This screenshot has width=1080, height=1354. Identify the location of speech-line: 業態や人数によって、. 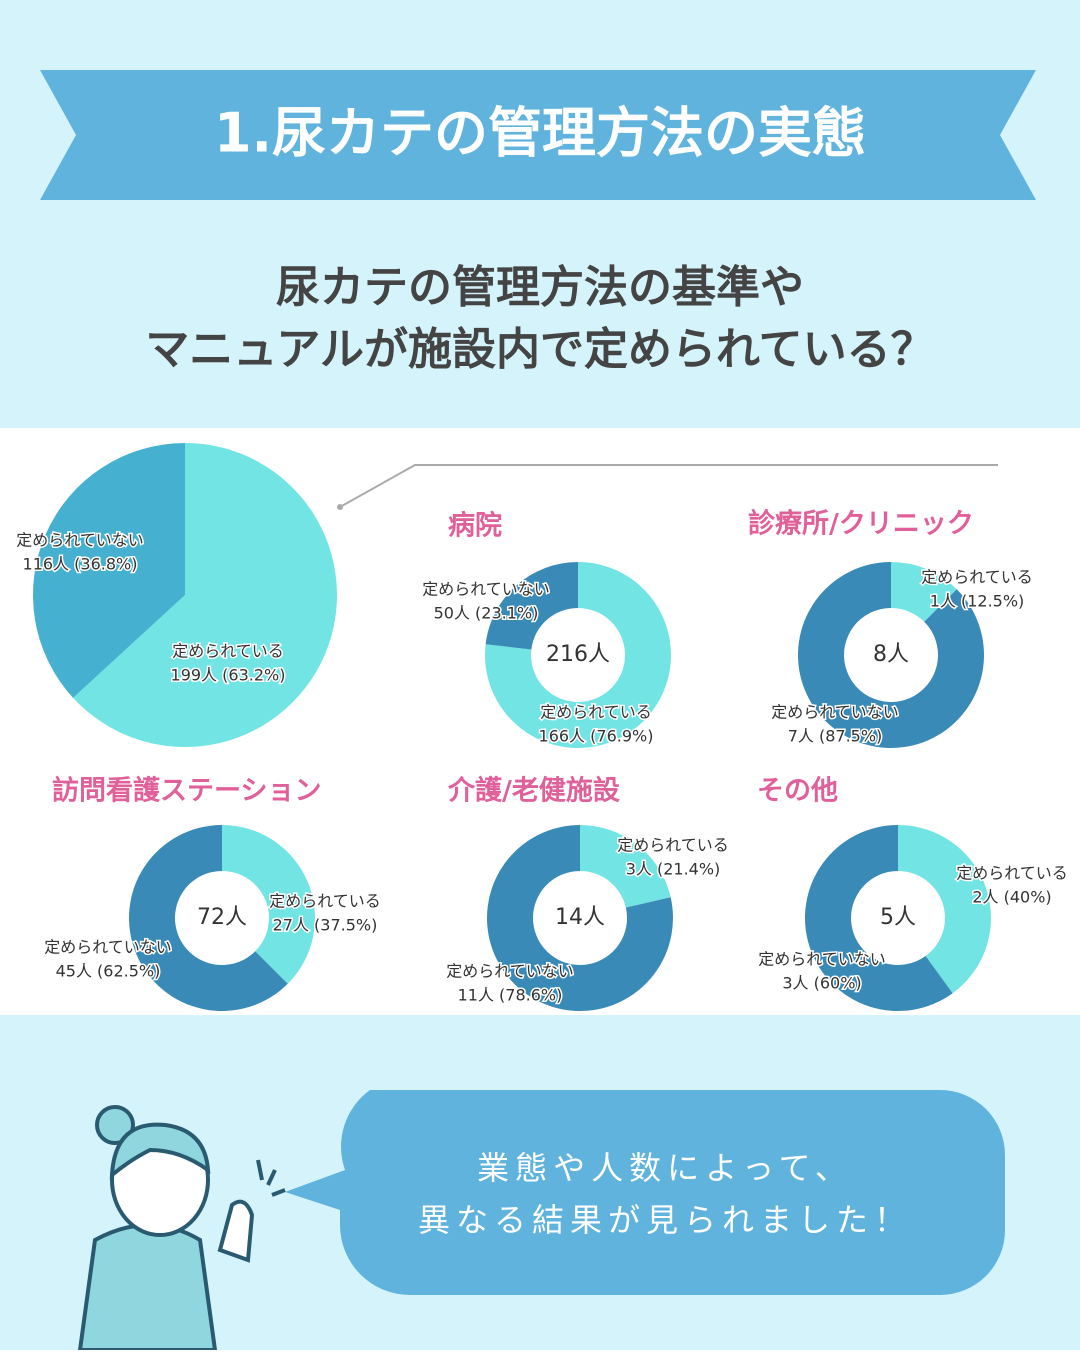
(665, 1168).